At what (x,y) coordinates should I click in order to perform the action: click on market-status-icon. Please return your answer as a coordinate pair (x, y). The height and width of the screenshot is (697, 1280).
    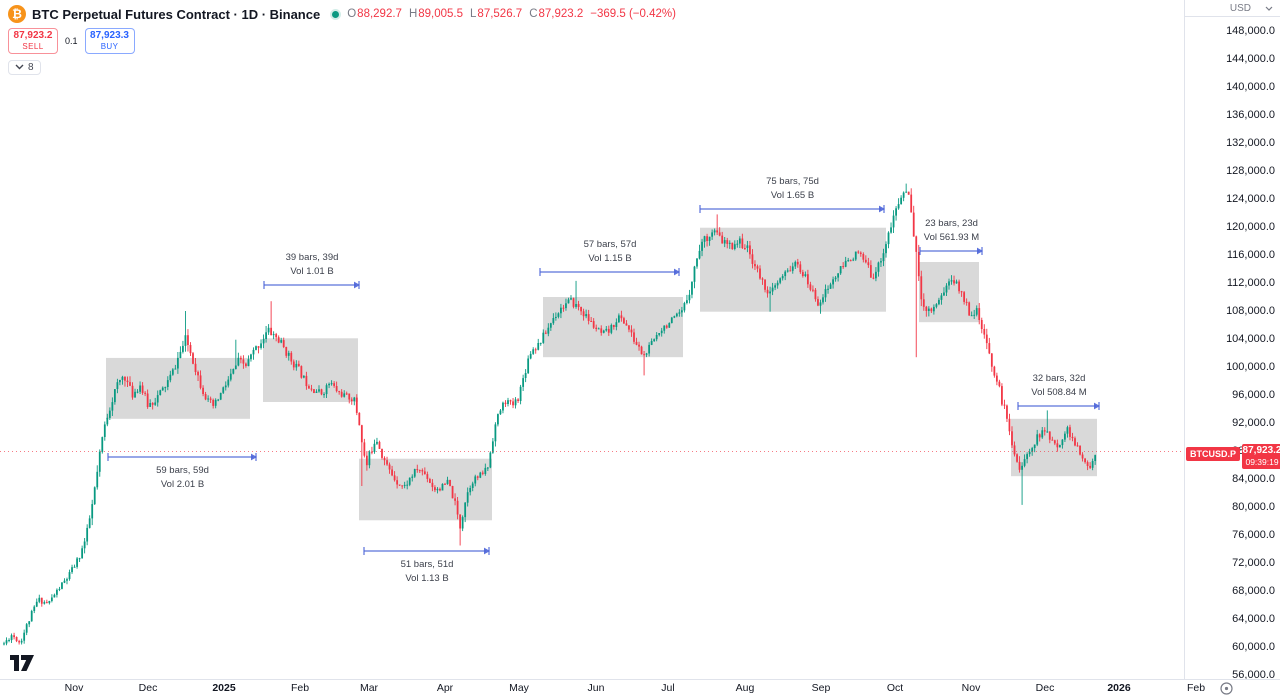
    Looking at the image, I should click on (336, 14).